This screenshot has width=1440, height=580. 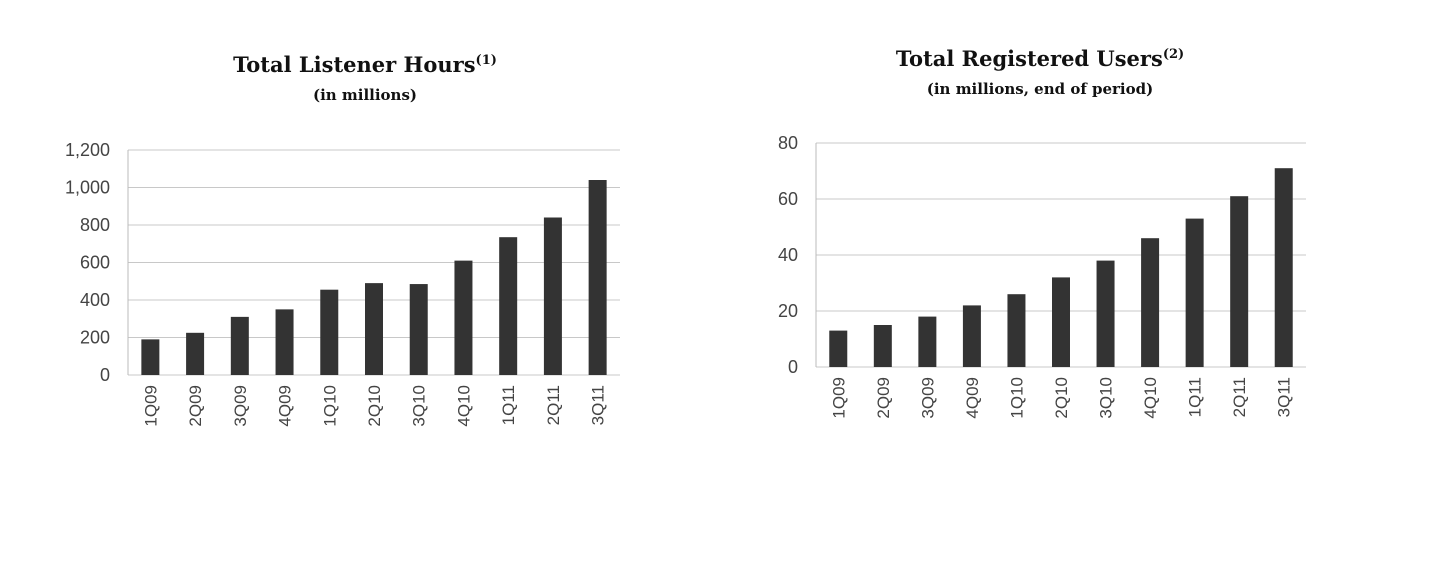 I want to click on listener-hours-title-footnote: (1), so click(x=486, y=60).